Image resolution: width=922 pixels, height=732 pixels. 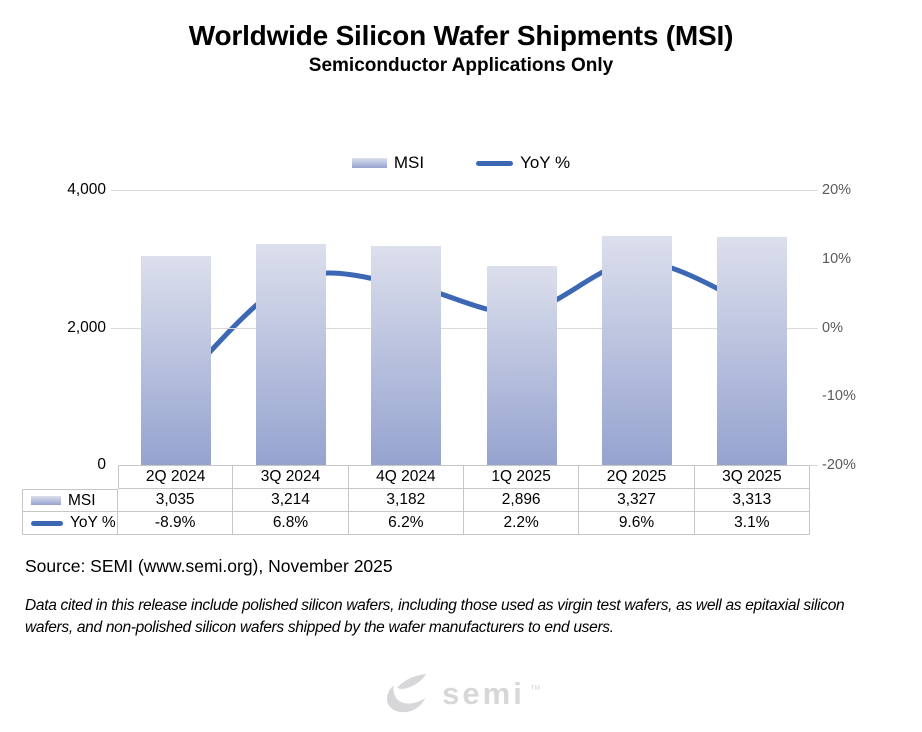 What do you see at coordinates (637, 500) in the screenshot?
I see `msi-value-cell: 3,327` at bounding box center [637, 500].